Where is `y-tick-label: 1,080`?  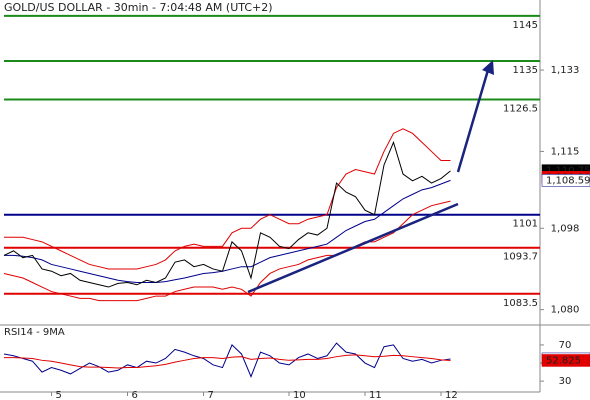
y-tick-label: 1,080 is located at coordinates (565, 310).